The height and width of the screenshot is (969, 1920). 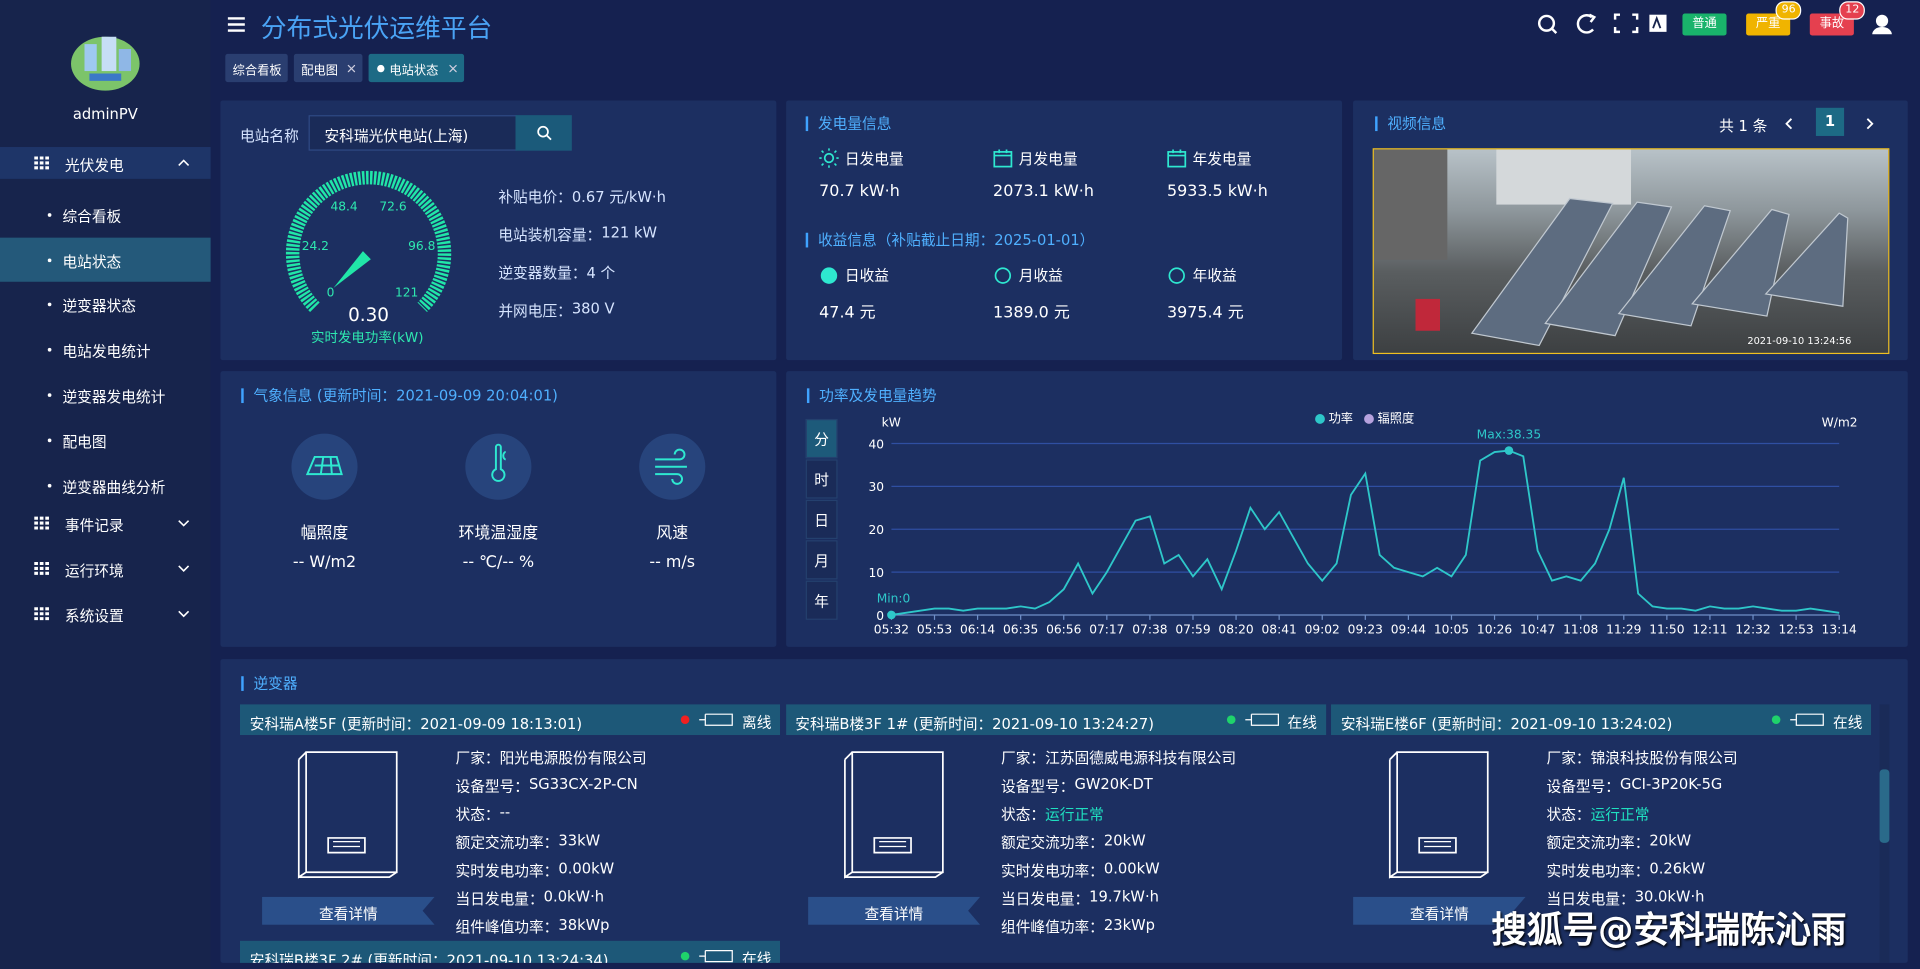 What do you see at coordinates (716, 956) in the screenshot?
I see `status-icon` at bounding box center [716, 956].